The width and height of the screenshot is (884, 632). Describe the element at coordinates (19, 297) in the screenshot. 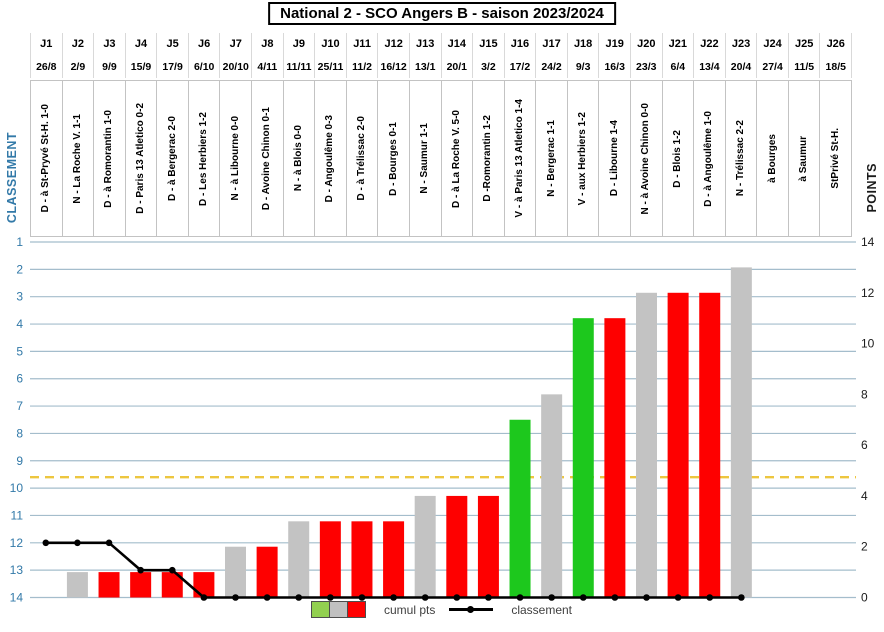

I see `classement-tick-label: 3` at that location.